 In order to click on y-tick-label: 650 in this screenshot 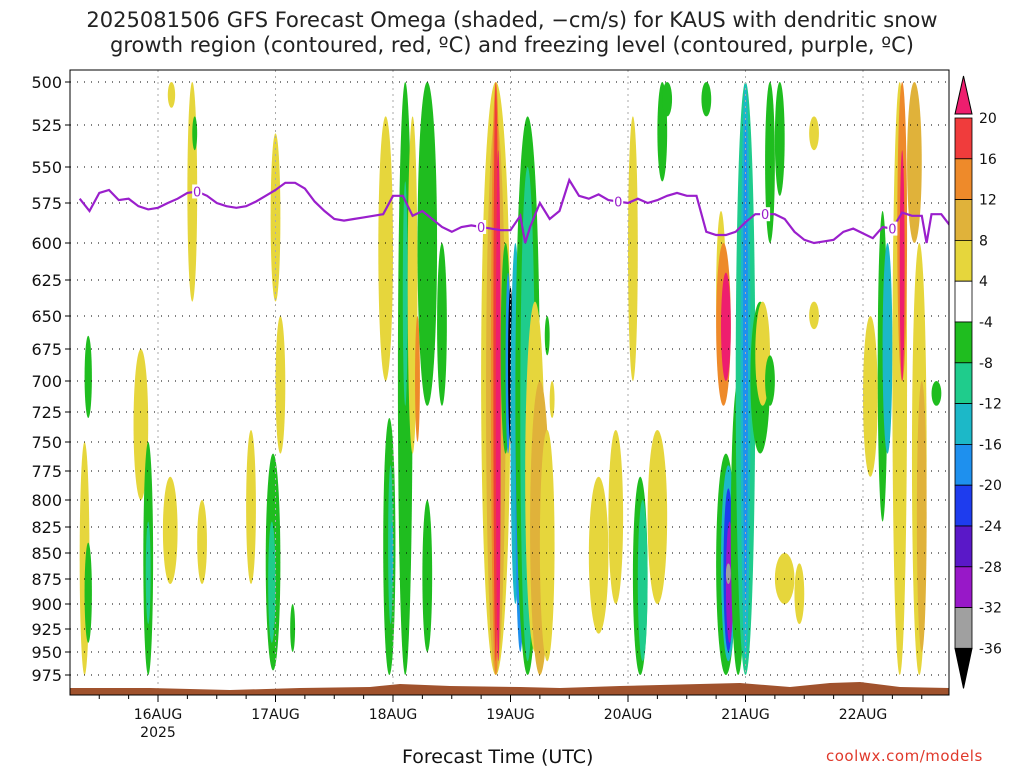, I will do `click(46, 316)`.